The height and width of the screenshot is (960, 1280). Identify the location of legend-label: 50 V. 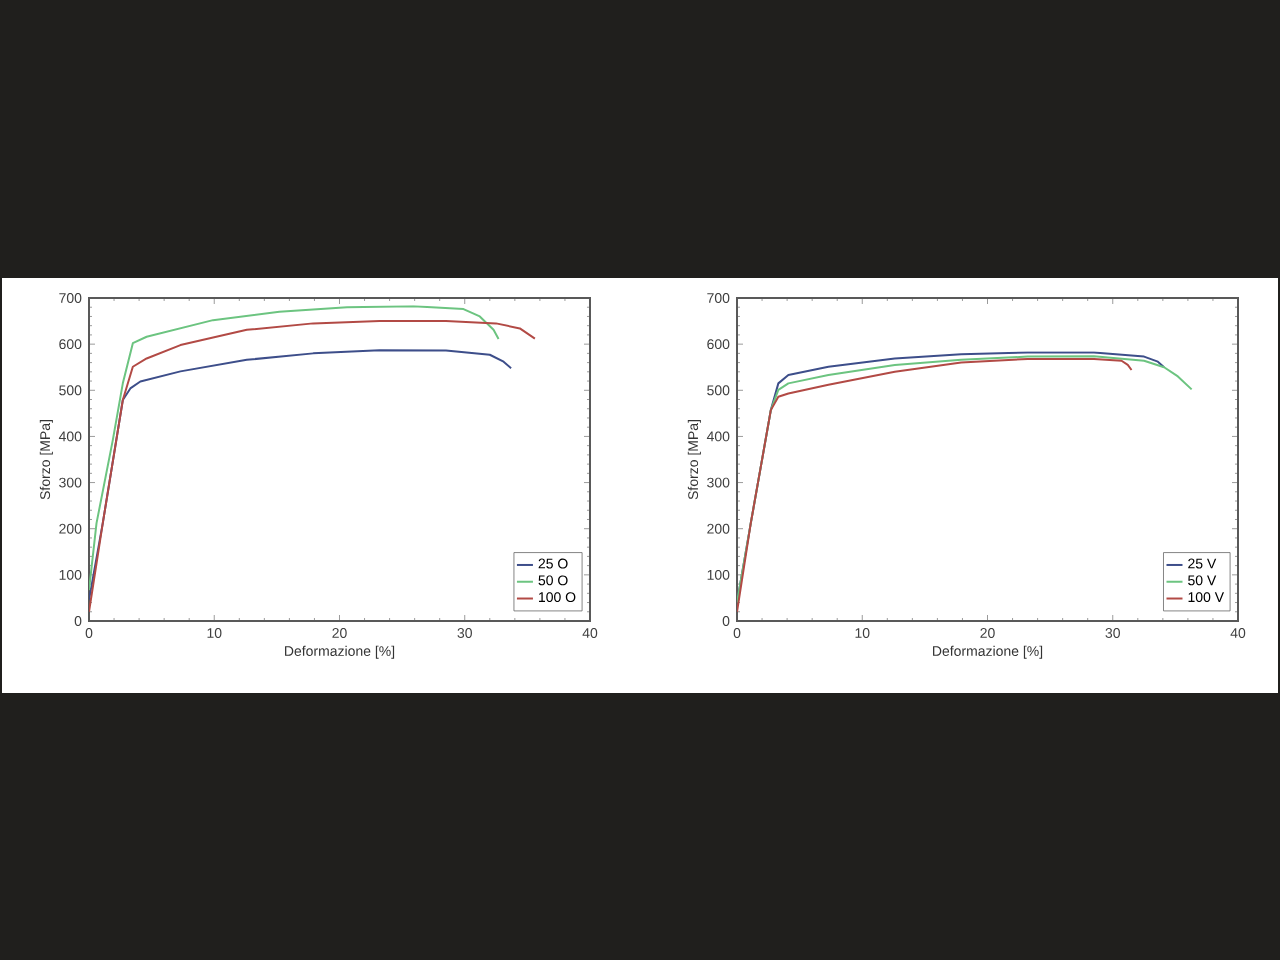
(1202, 580).